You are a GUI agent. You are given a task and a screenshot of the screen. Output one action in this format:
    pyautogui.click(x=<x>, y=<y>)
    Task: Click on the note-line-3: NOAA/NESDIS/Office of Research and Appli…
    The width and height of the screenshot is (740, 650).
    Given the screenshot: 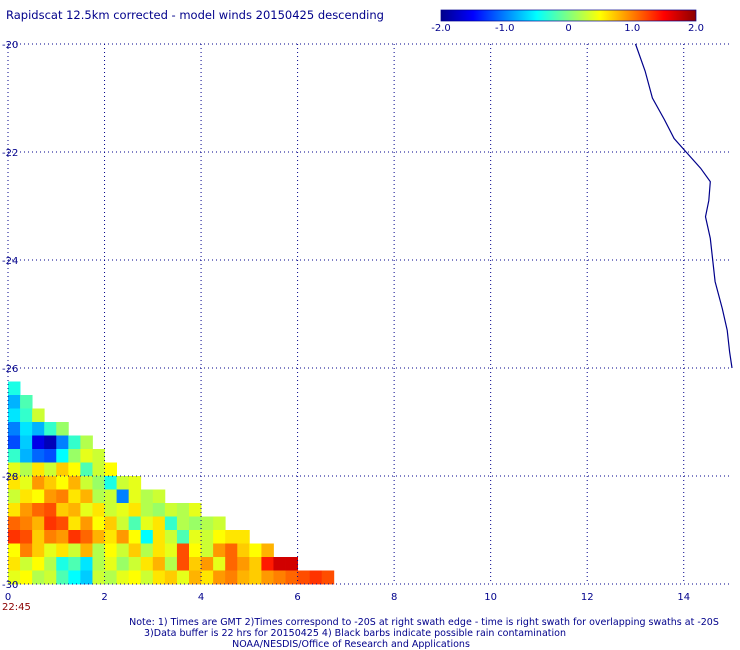 What is the action you would take?
    pyautogui.click(x=351, y=644)
    